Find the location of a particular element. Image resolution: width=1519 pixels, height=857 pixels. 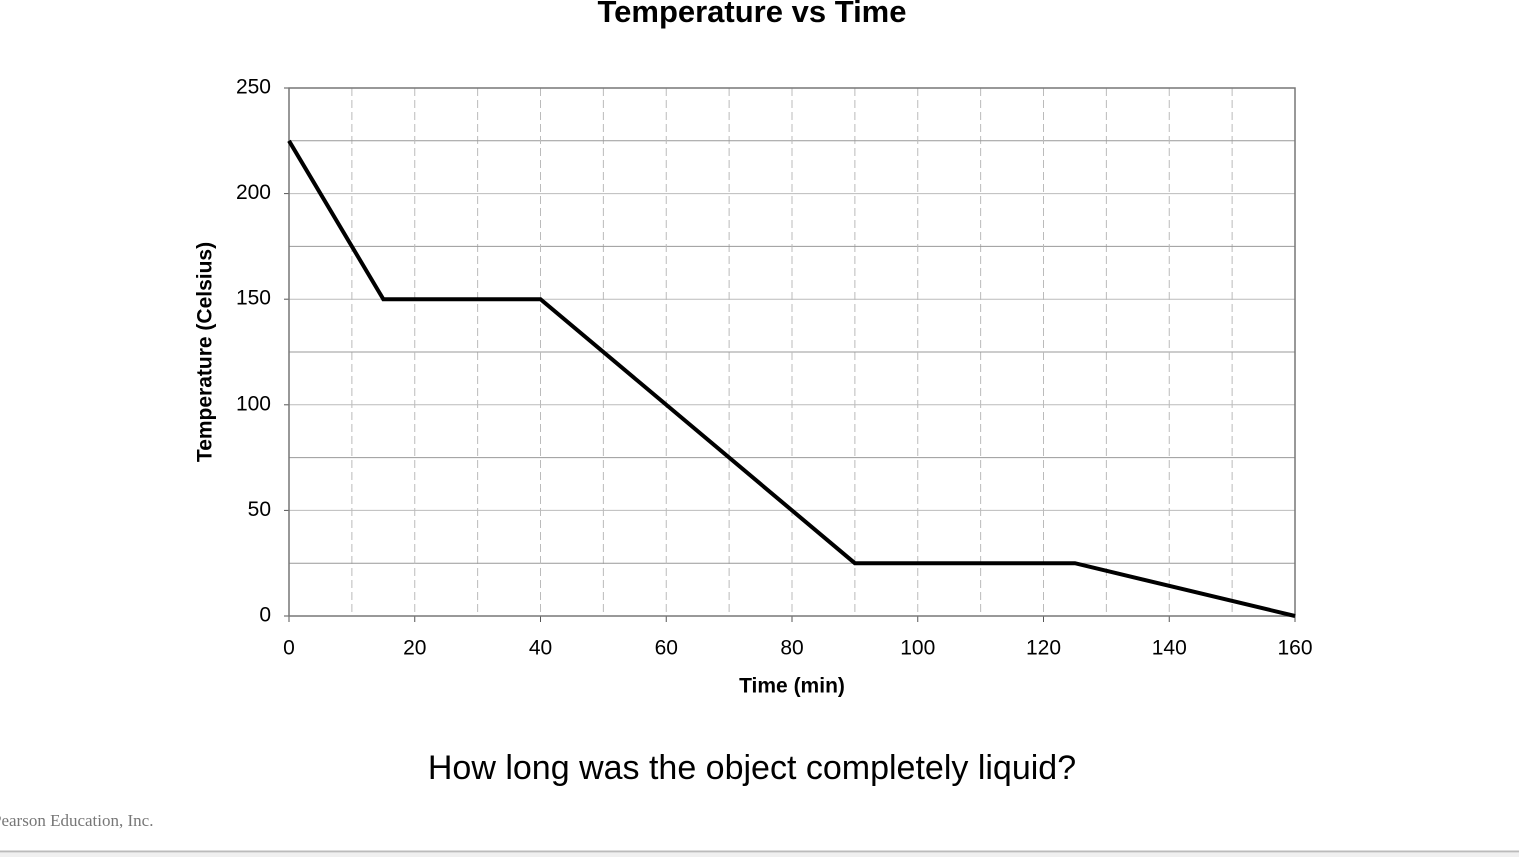

bottom-bar is located at coordinates (759, 855).